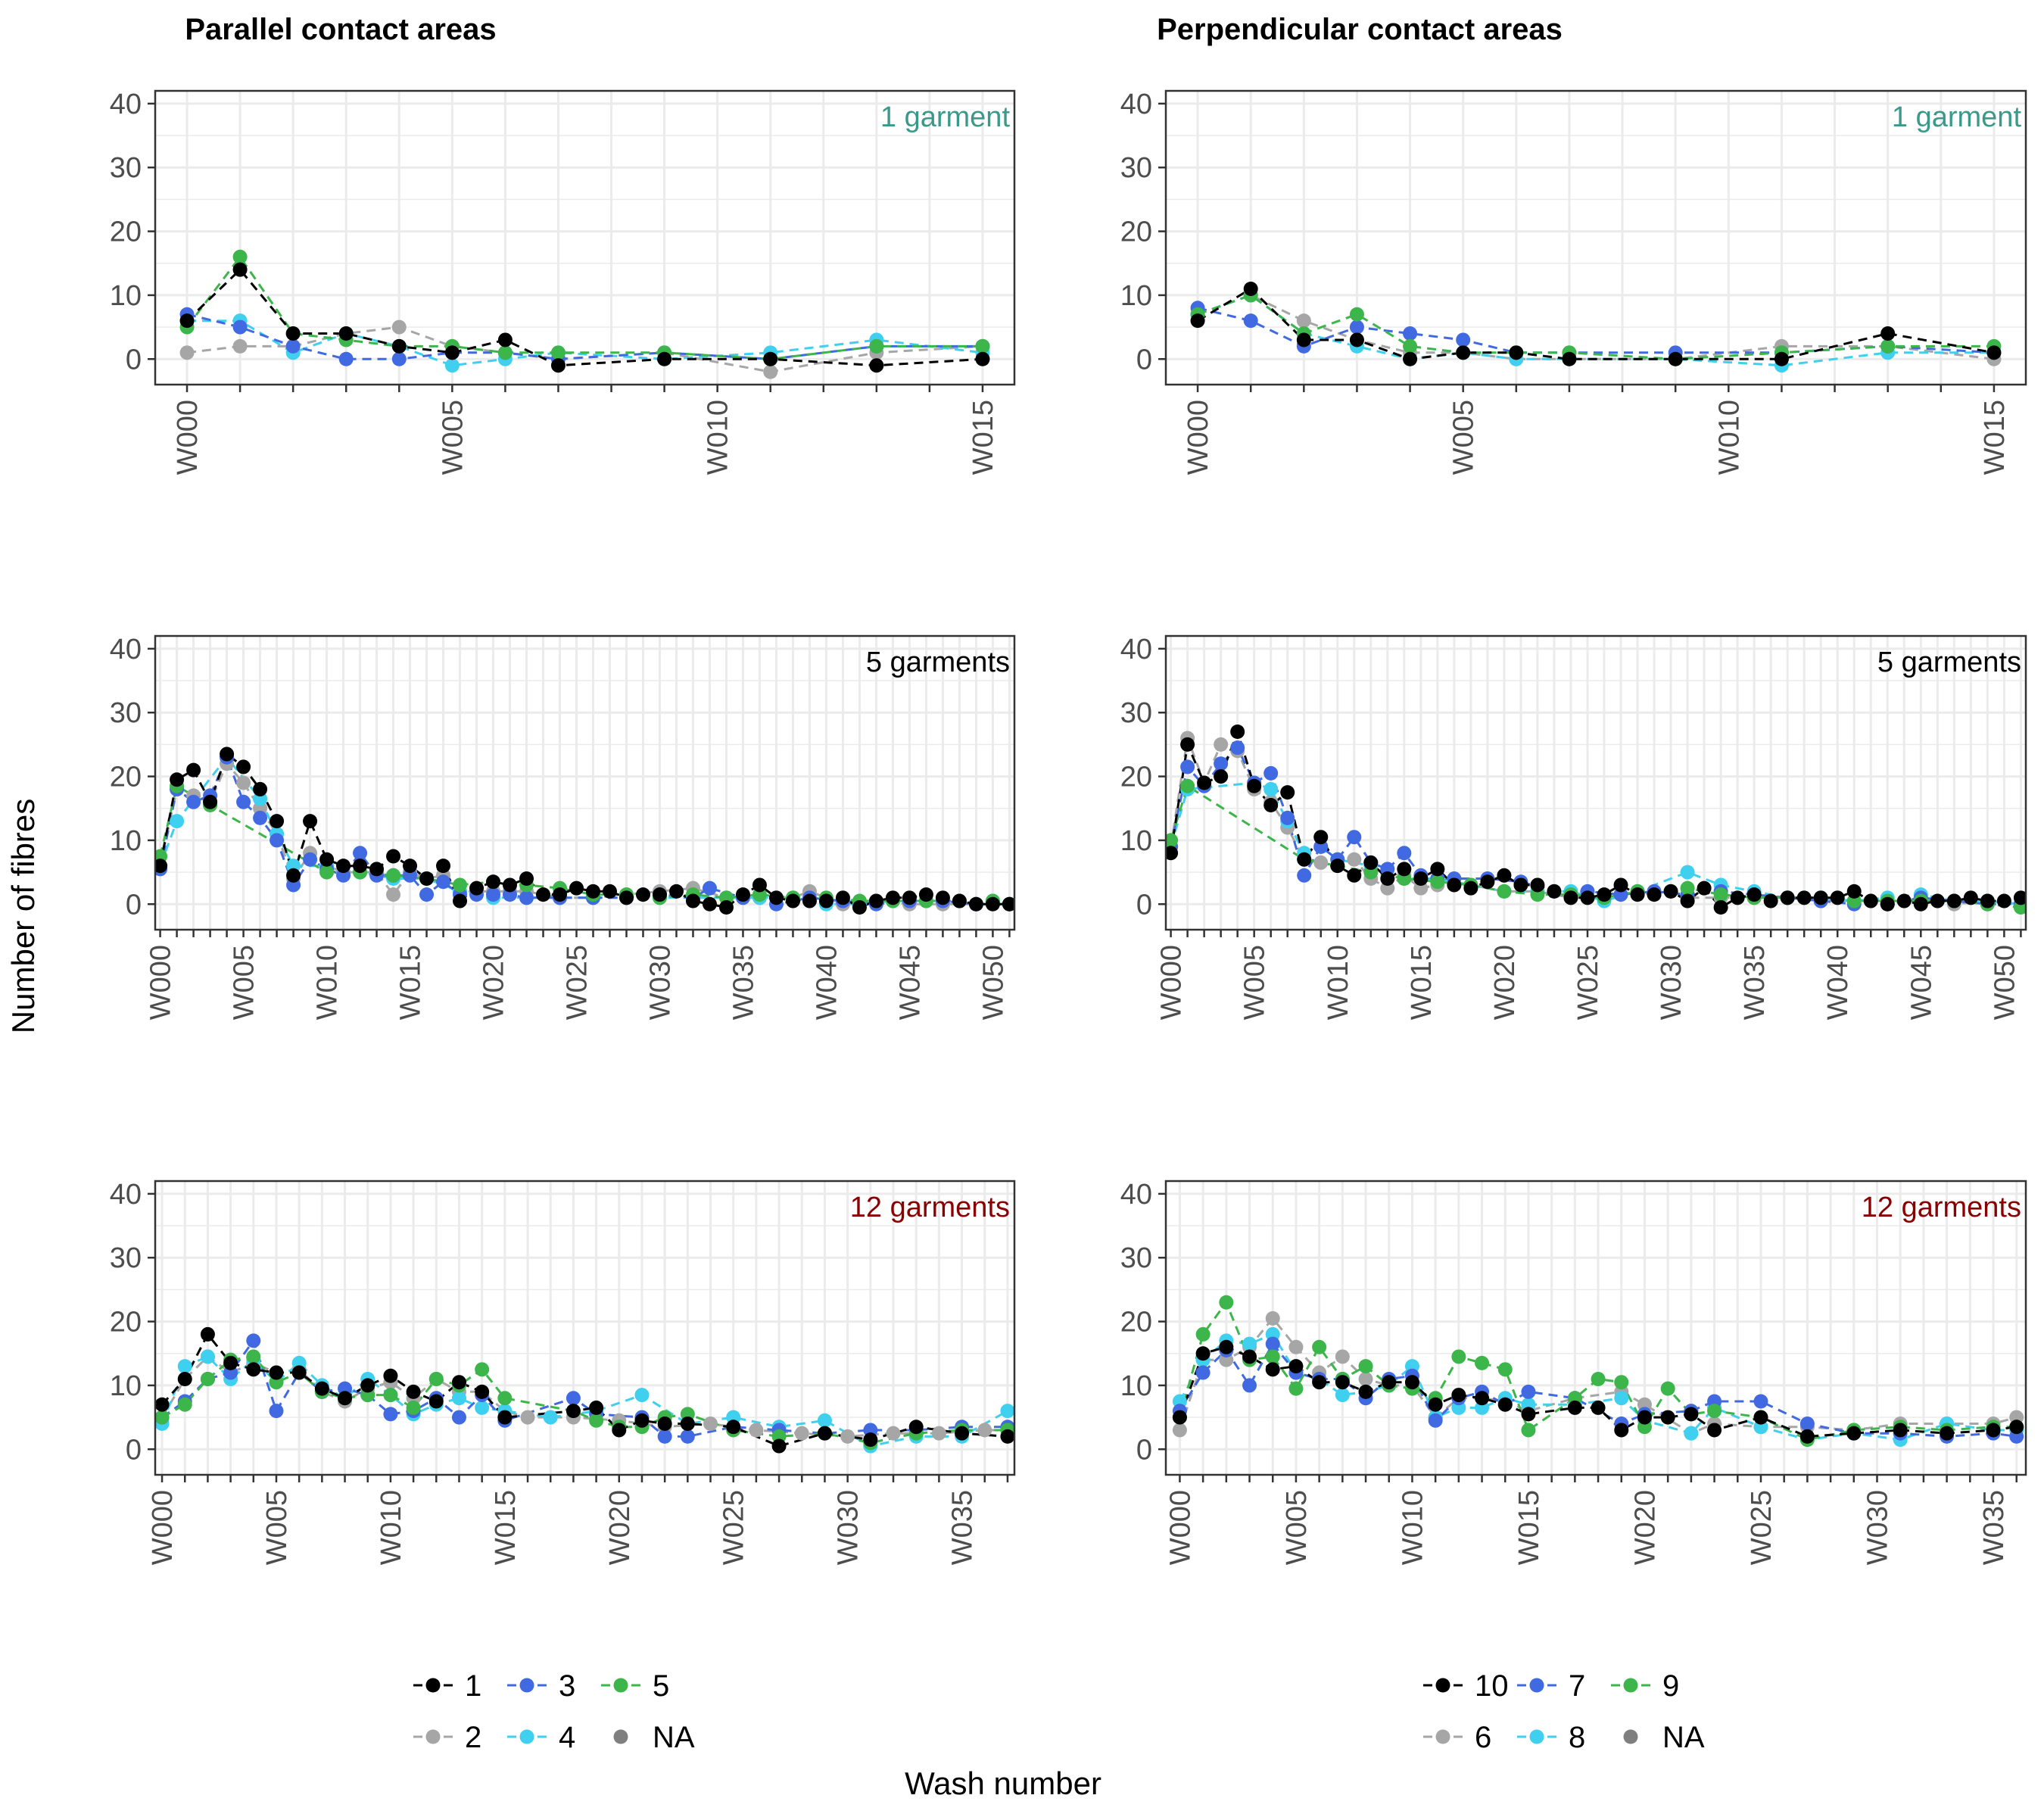 The height and width of the screenshot is (1817, 2044). Describe the element at coordinates (163, 1527) in the screenshot. I see `x-tick-label: W000` at that location.